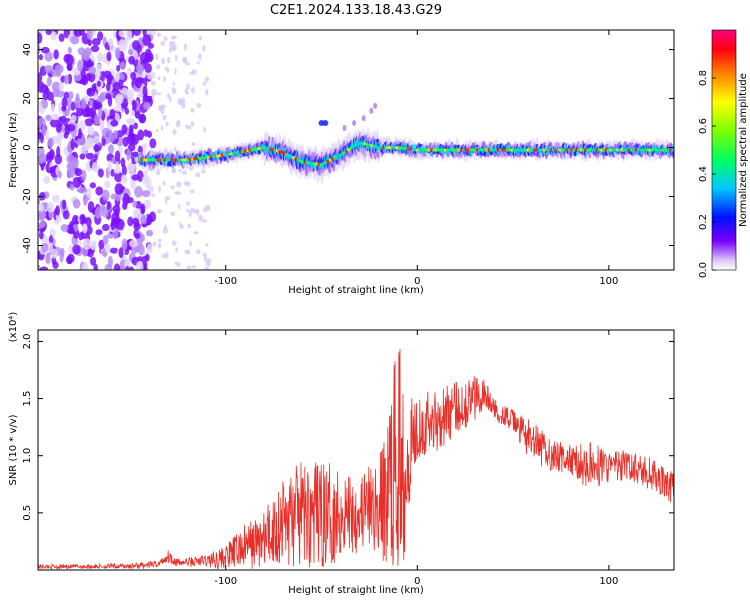  Describe the element at coordinates (724, 150) in the screenshot. I see `colorbar-gradient` at that location.